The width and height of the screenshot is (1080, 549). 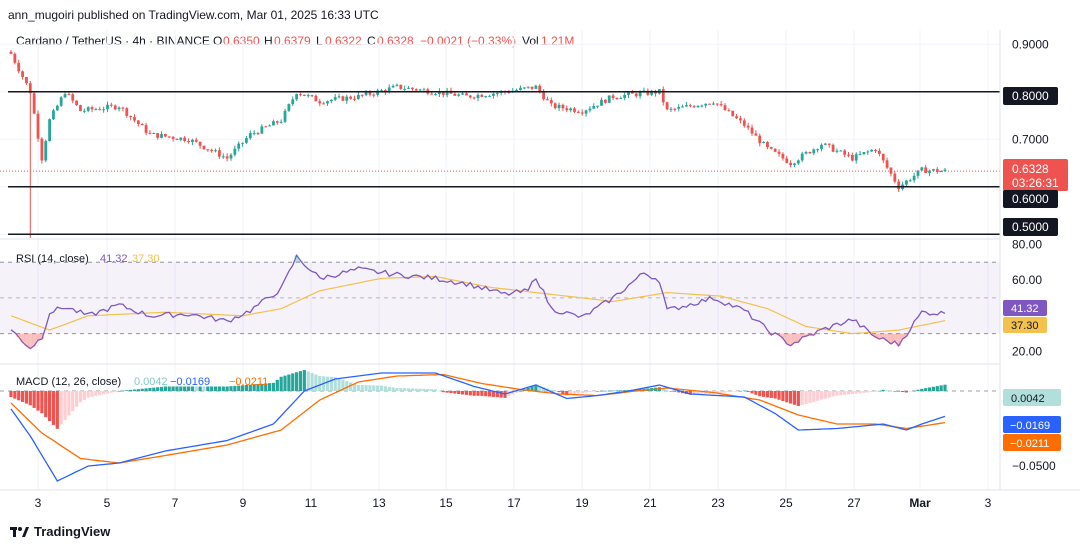 I want to click on last-price-value: 0.6328, so click(x=1030, y=169).